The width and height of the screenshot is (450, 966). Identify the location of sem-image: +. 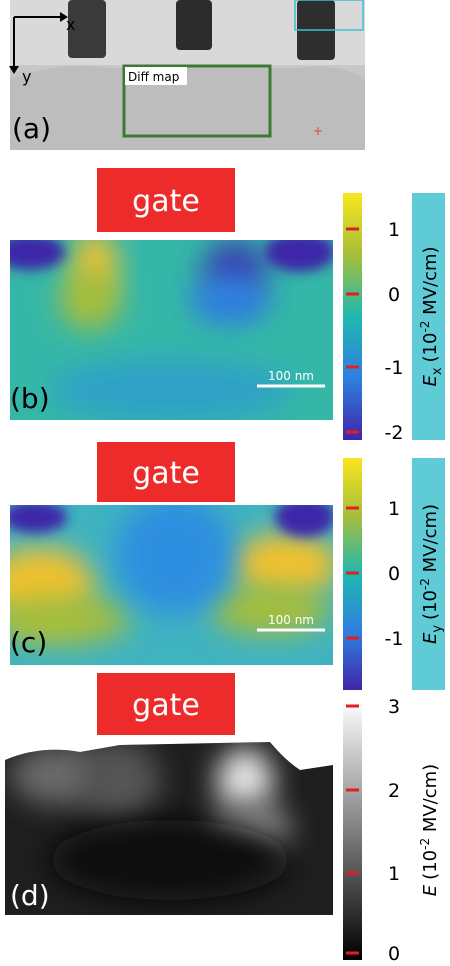
(187, 75).